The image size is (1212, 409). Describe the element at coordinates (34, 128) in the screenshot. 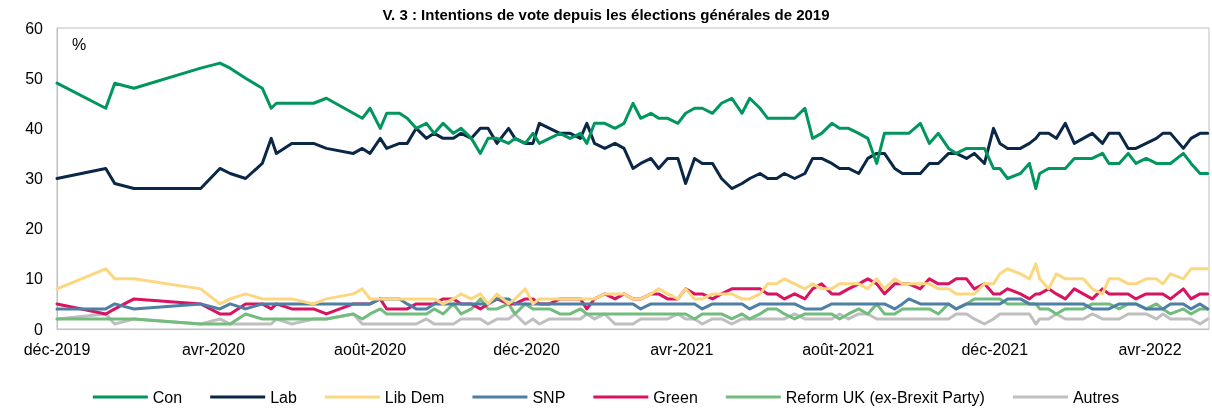

I see `y-tick-label: 40` at that location.